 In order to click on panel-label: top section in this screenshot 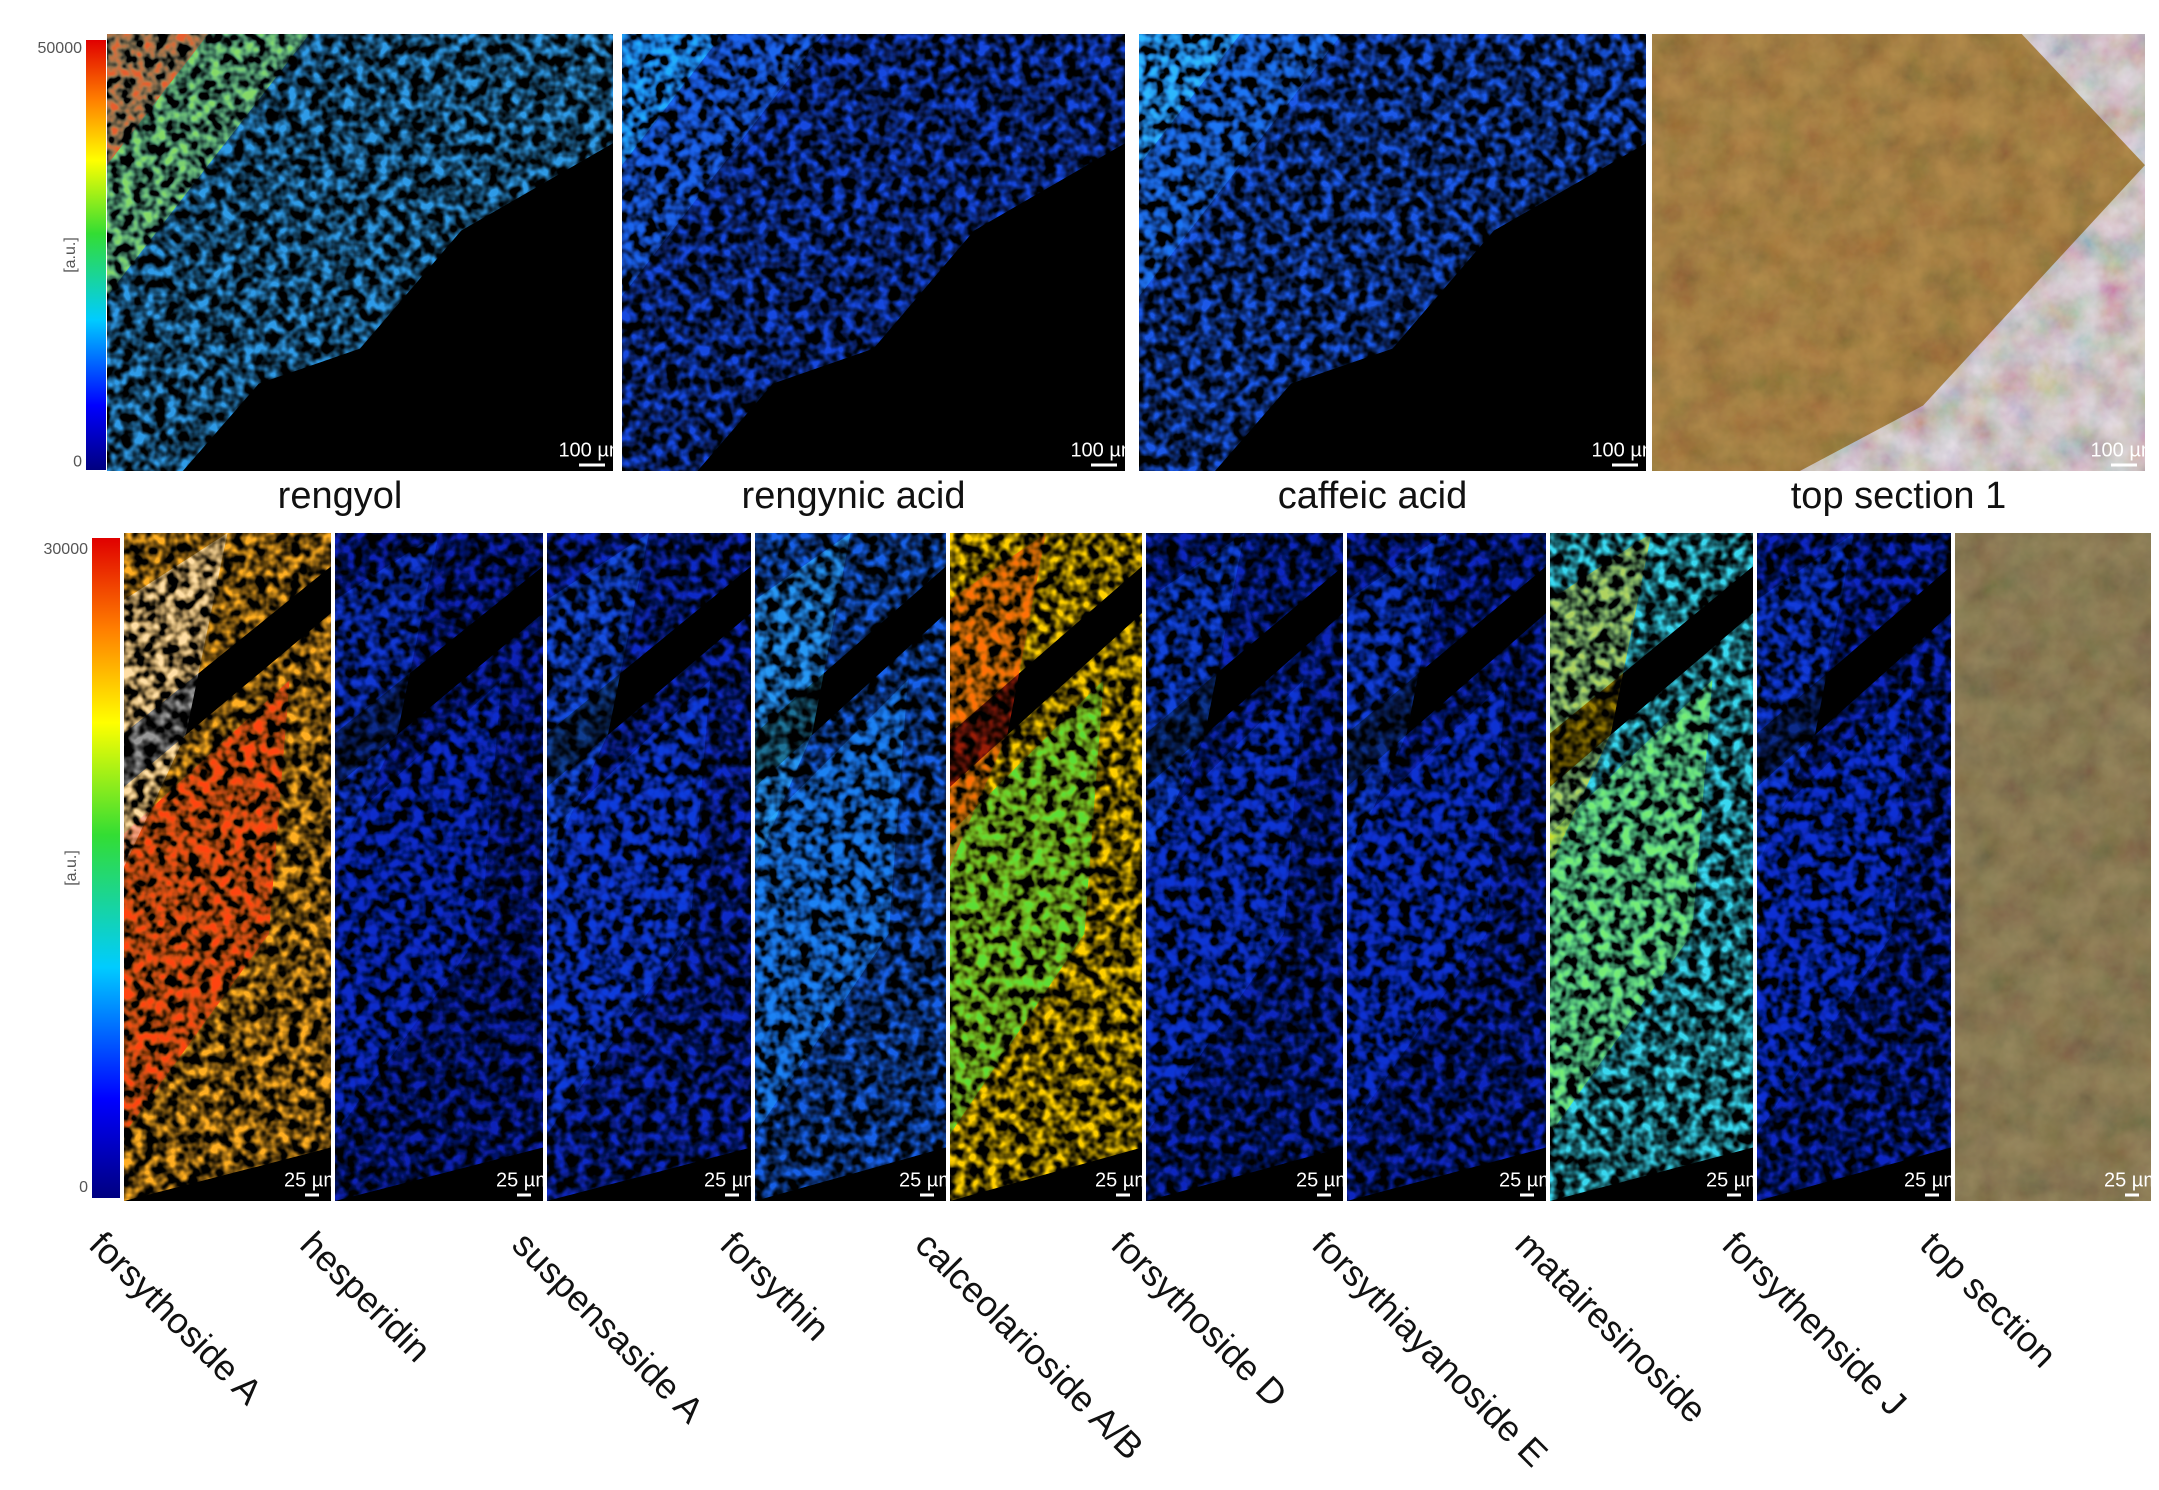, I will do `click(1989, 1299)`.